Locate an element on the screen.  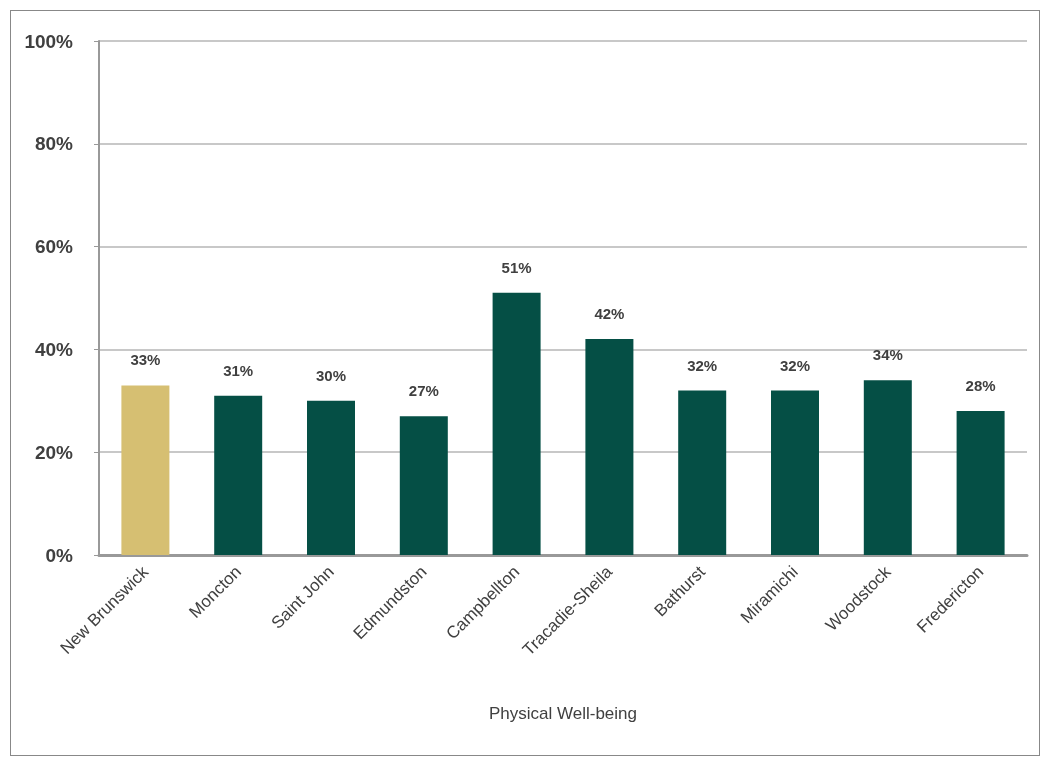
y-tick-label: 80% is located at coordinates (54, 144).